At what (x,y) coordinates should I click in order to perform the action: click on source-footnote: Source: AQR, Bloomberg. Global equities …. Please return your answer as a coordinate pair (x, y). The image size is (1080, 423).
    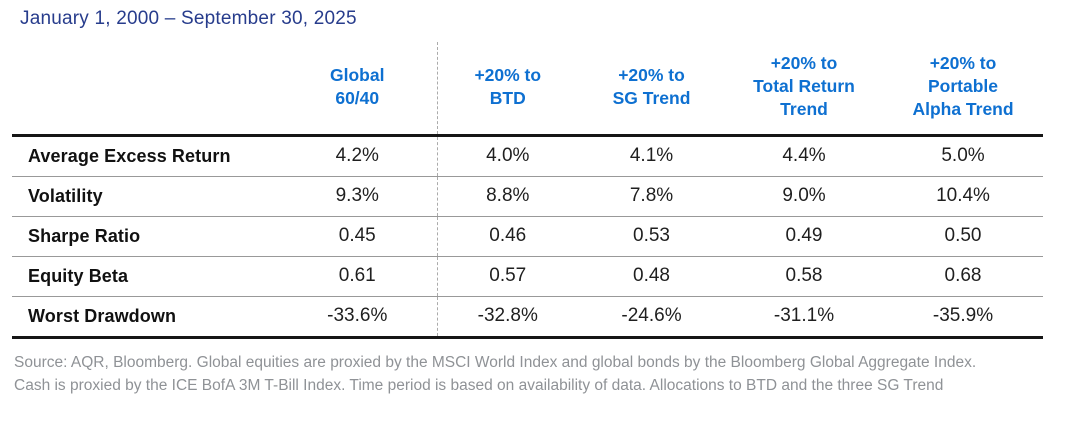
    Looking at the image, I should click on (544, 374).